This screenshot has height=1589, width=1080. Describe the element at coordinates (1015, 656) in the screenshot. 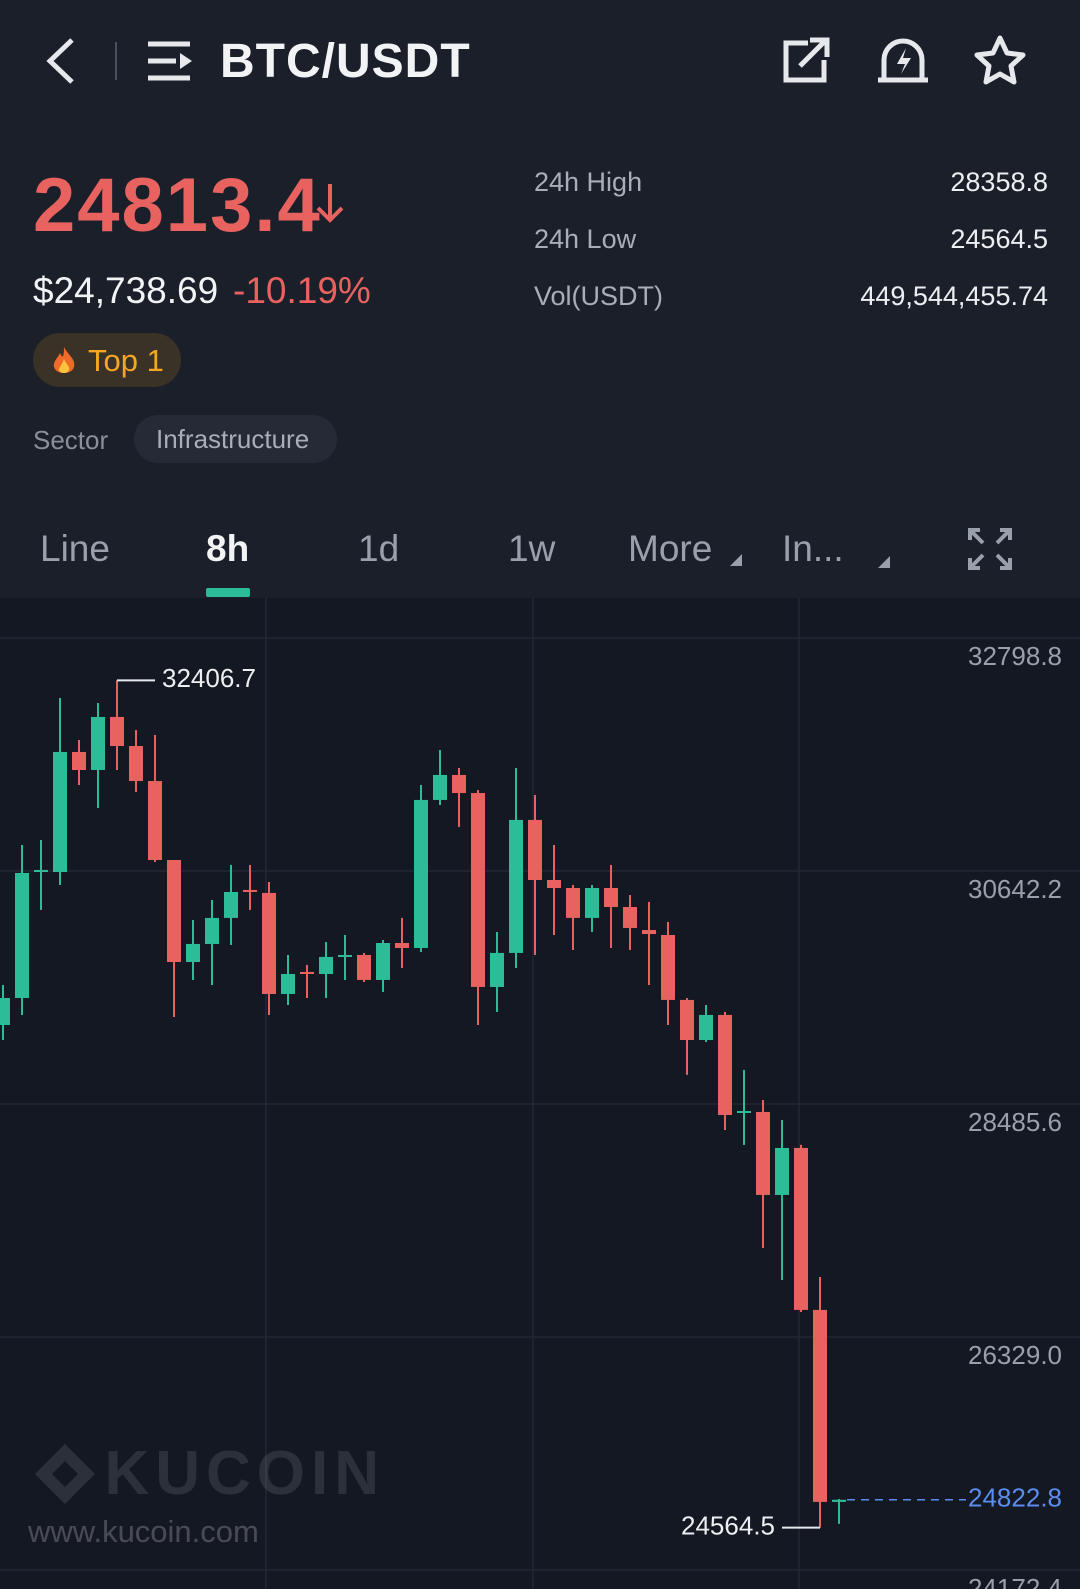

I see `y-tick-label: 32798.8` at that location.